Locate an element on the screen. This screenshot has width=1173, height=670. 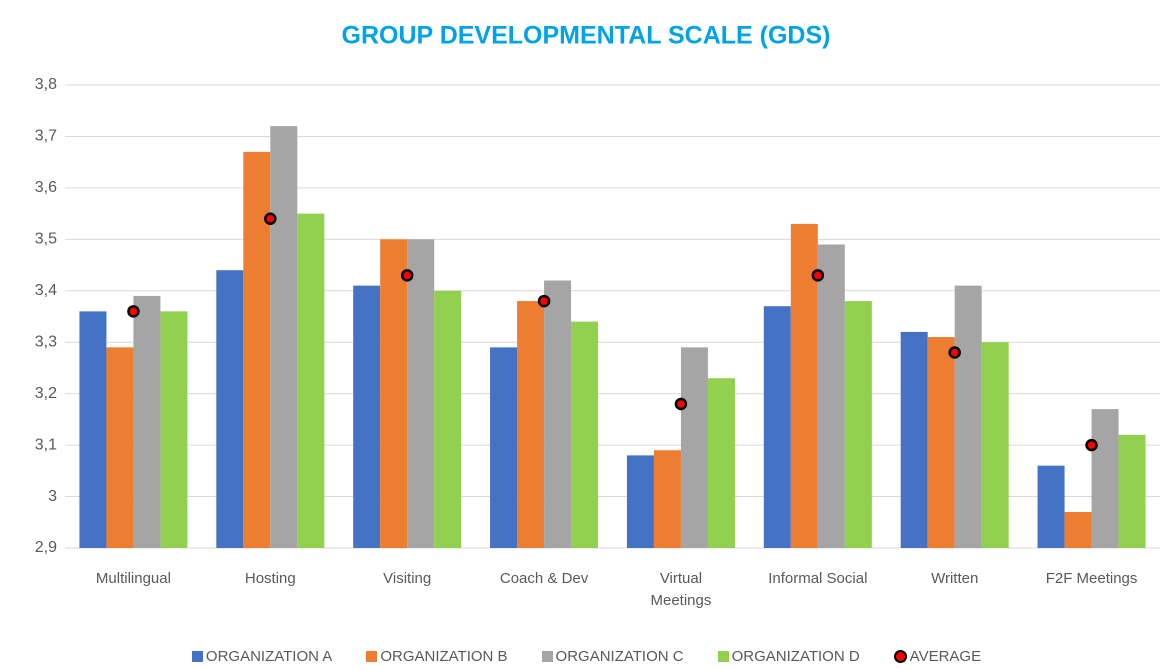
x-tick-label: Multilingual is located at coordinates (133, 578).